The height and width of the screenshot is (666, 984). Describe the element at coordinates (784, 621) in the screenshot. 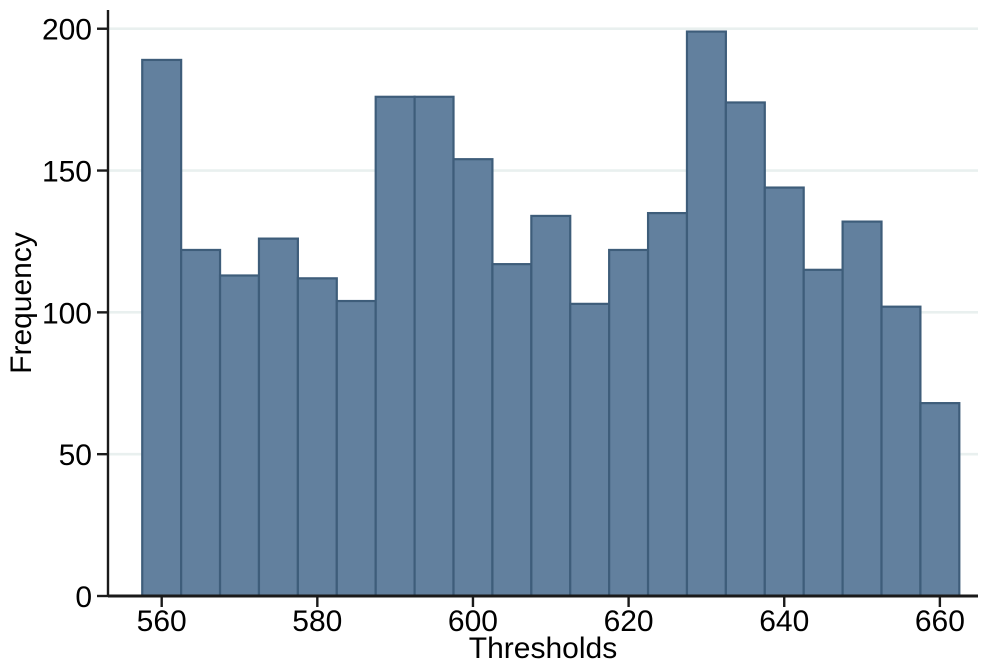

I see `x-tick-label: 640` at that location.